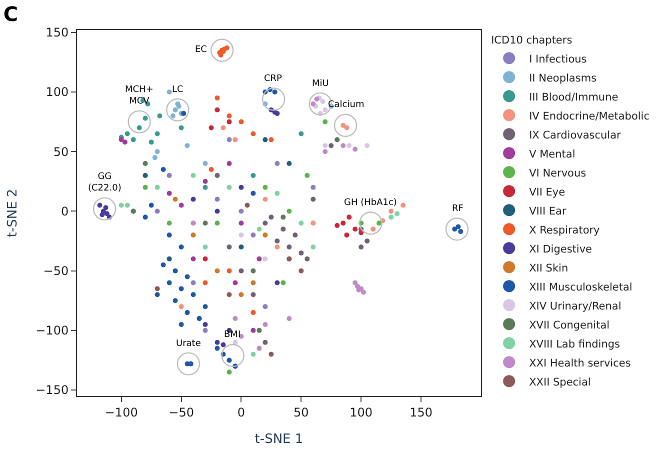  Describe the element at coordinates (241, 412) in the screenshot. I see `x-tick-label: 0` at that location.